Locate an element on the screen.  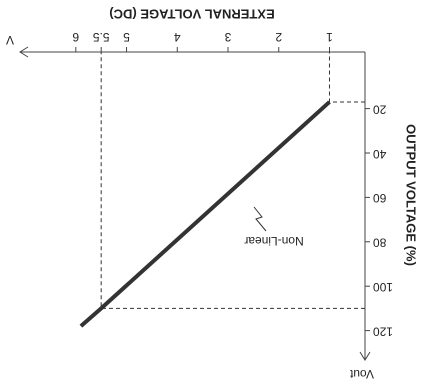
x-axis-end-label: V is located at coordinates (10, 40).